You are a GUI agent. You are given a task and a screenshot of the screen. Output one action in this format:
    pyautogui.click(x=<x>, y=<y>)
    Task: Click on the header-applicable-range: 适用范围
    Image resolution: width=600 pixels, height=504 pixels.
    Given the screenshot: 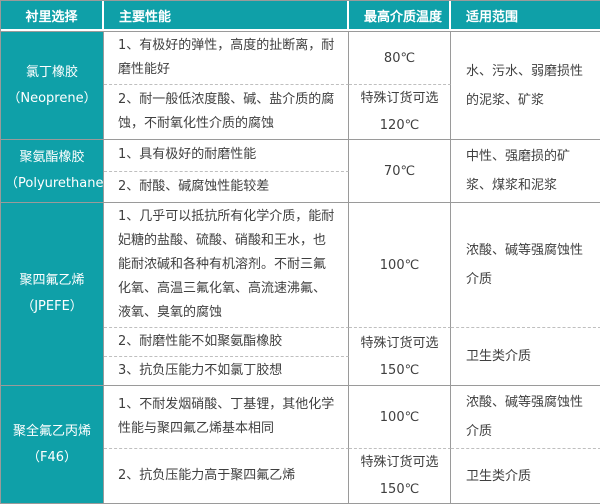 What is the action you would take?
    pyautogui.click(x=525, y=16)
    